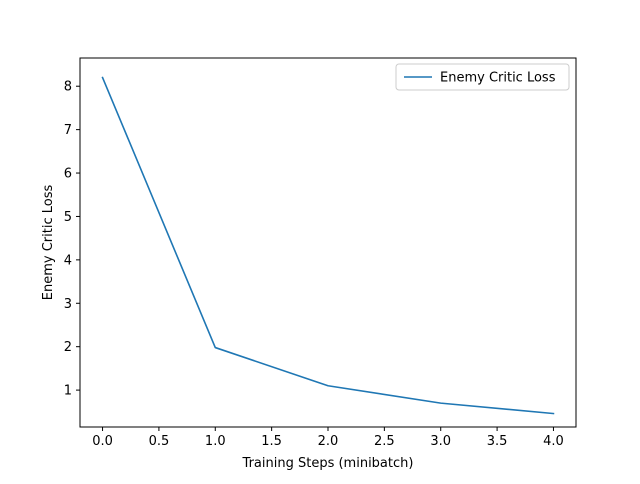  Describe the element at coordinates (48, 243) in the screenshot. I see `y-axis-label: Enemy Critic Loss` at that location.